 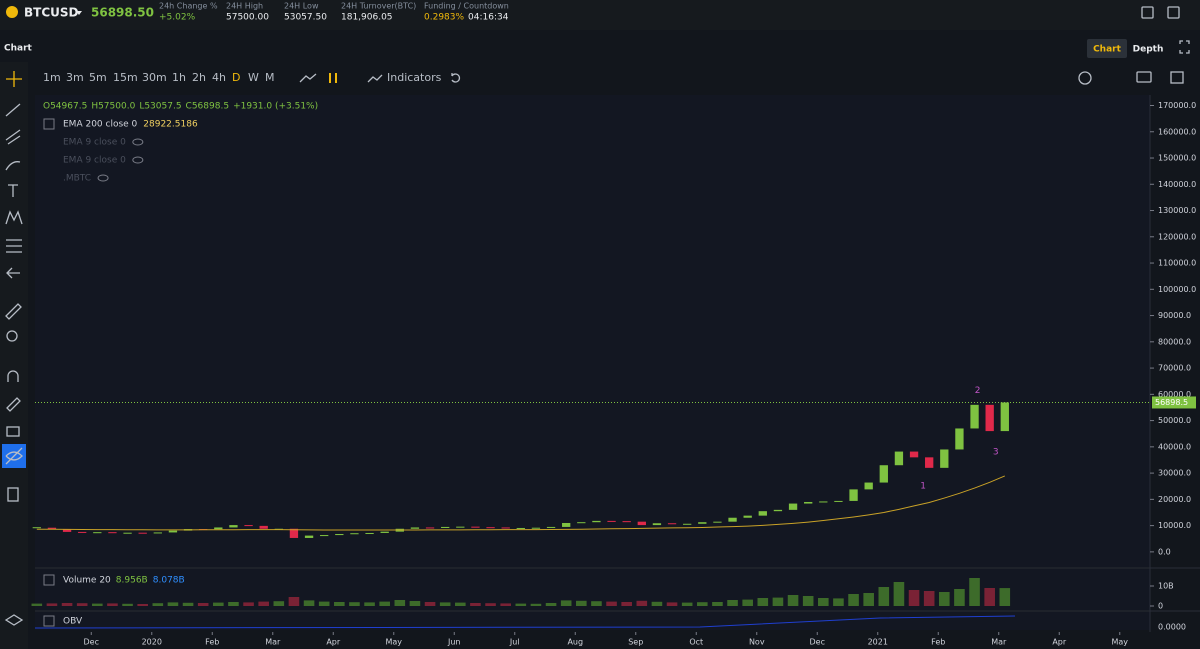 I want to click on brush-tool, so click(x=13, y=166).